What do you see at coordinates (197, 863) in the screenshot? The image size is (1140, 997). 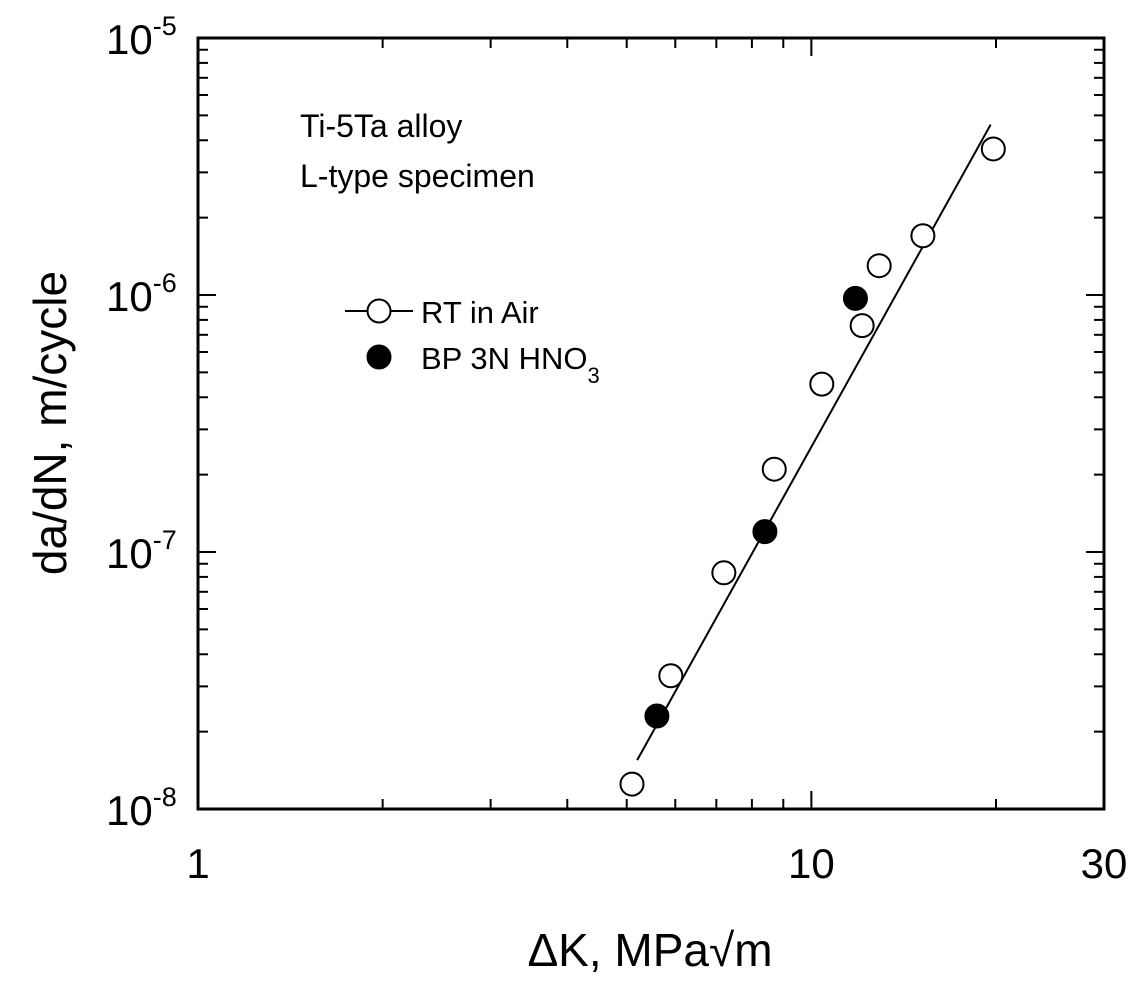 I see `x-tick-label: 1` at bounding box center [197, 863].